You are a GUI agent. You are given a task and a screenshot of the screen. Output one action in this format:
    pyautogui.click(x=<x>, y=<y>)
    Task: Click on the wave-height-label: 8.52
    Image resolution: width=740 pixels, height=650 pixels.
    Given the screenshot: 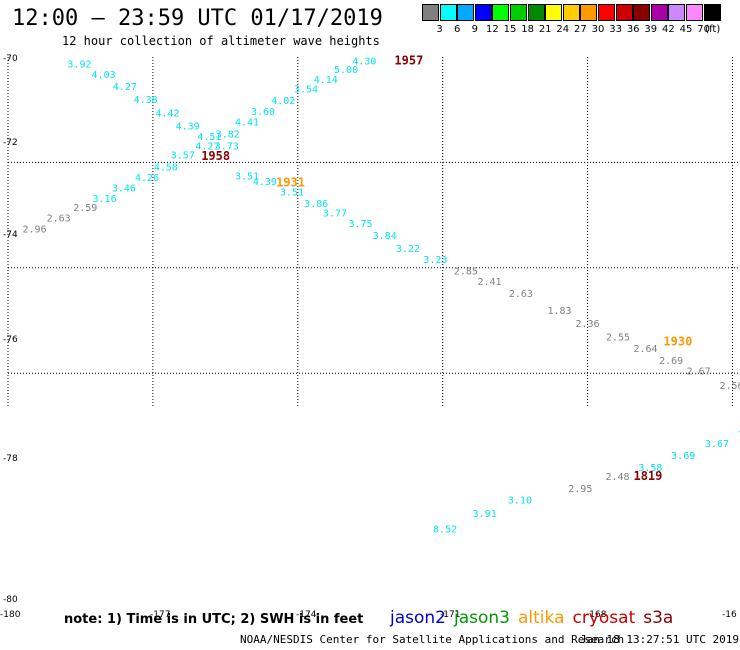 What is the action you would take?
    pyautogui.click(x=445, y=530)
    